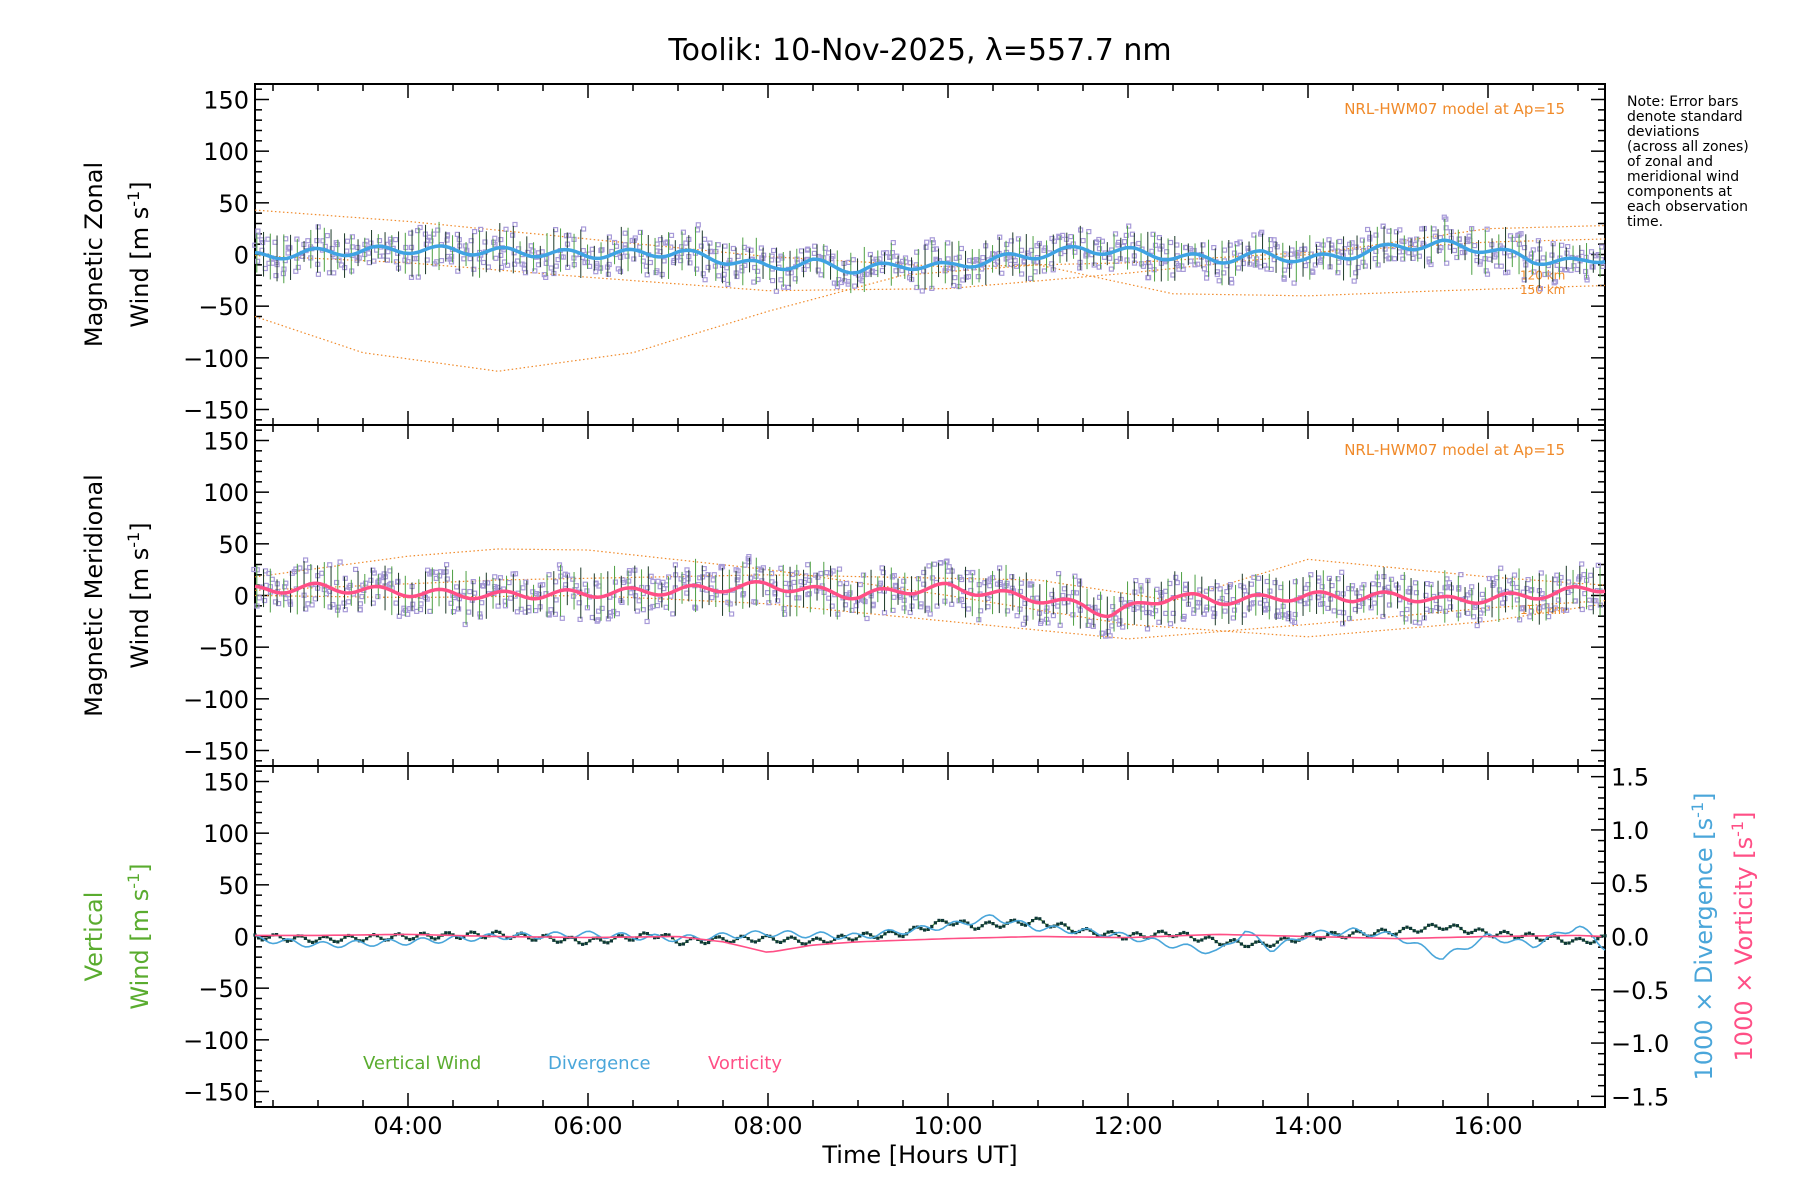 The height and width of the screenshot is (1200, 1800). What do you see at coordinates (422, 1063) in the screenshot?
I see `legend-item: Vertical Wind` at bounding box center [422, 1063].